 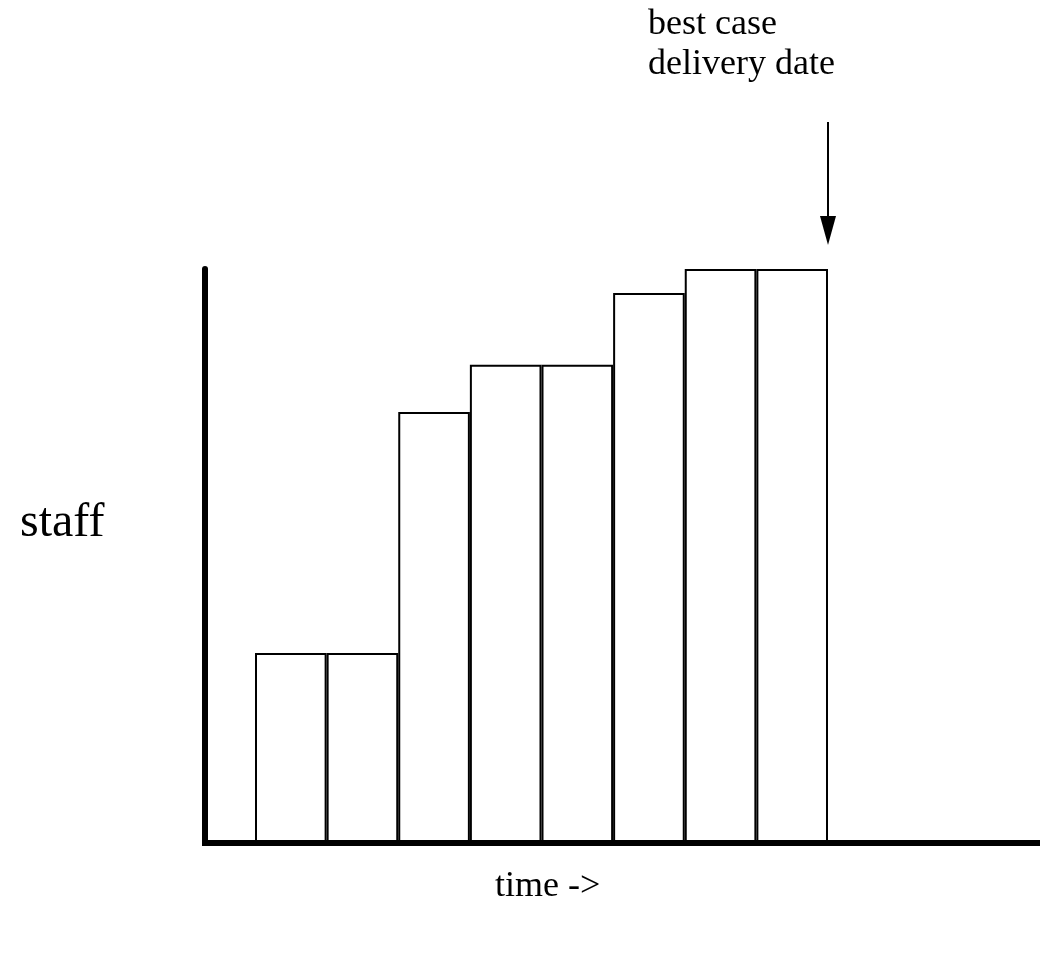 I want to click on x-axis-title: time ->, so click(x=548, y=884).